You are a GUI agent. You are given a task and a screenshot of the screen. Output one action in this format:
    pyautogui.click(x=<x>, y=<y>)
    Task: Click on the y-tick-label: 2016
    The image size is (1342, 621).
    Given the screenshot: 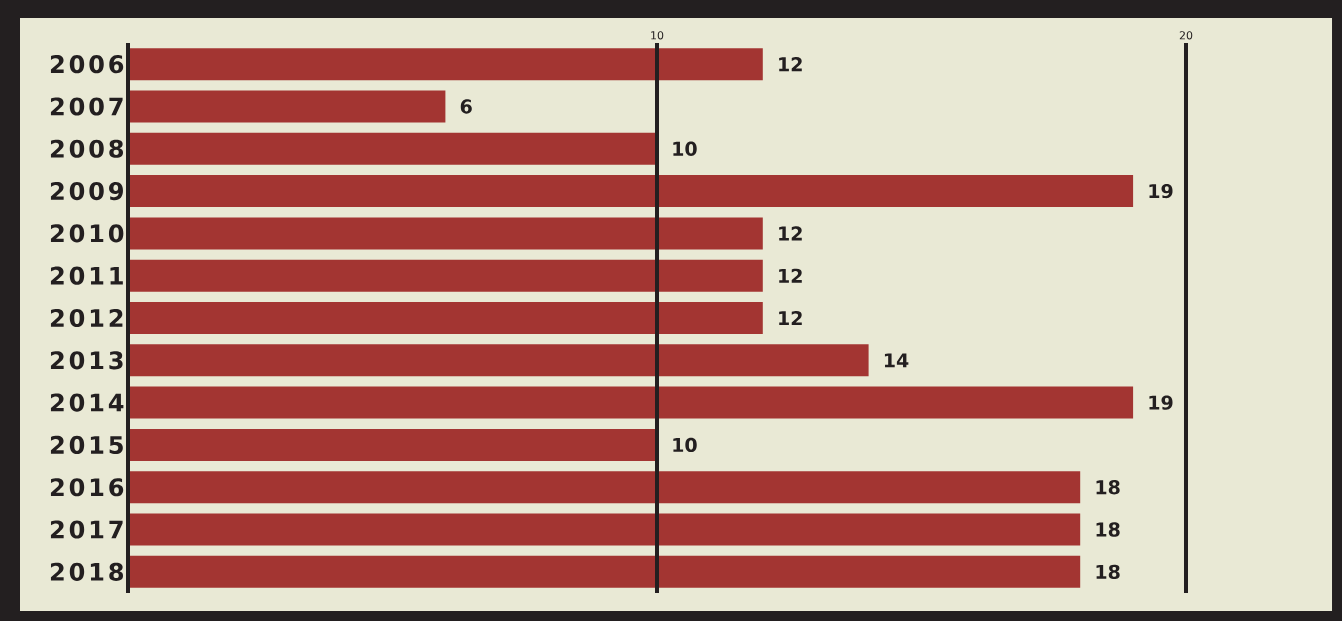 What is the action you would take?
    pyautogui.click(x=87, y=487)
    